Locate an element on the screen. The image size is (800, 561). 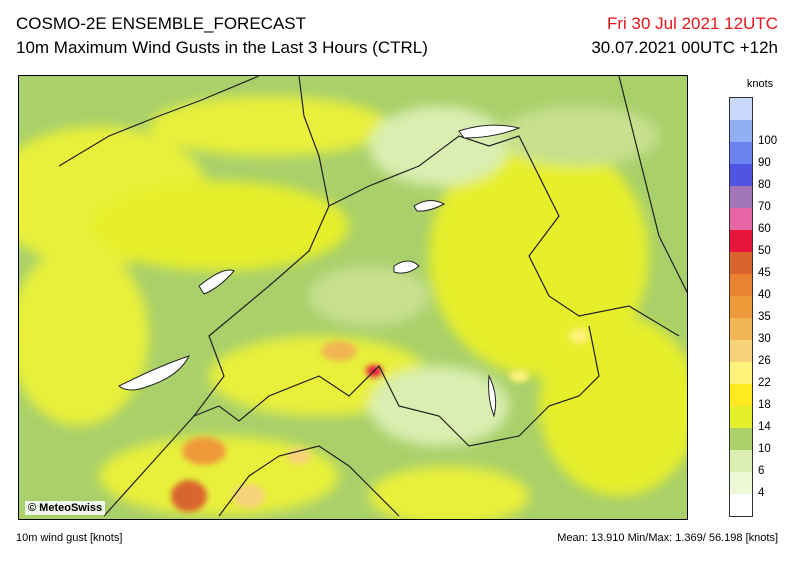
copyright-label: © MeteoSwiss is located at coordinates (65, 508).